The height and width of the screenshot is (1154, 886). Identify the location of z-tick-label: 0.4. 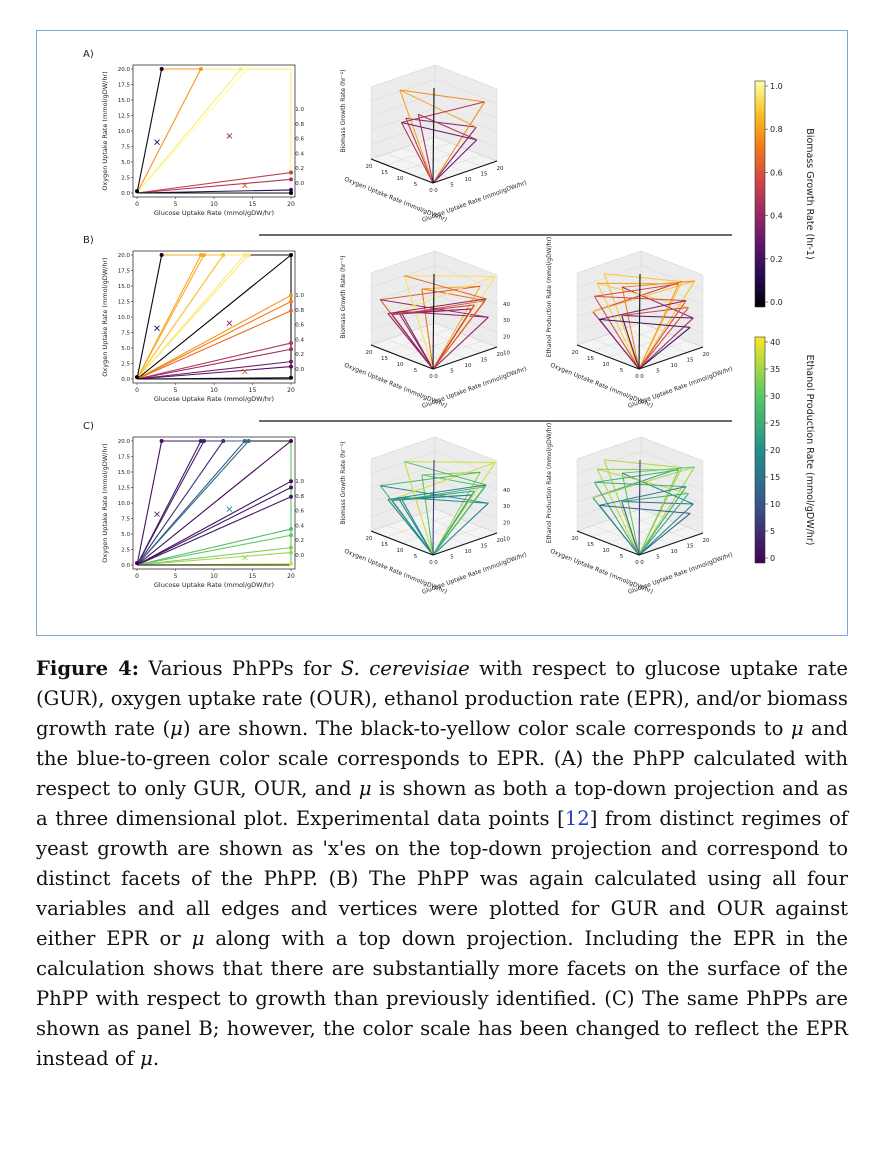
(299, 526).